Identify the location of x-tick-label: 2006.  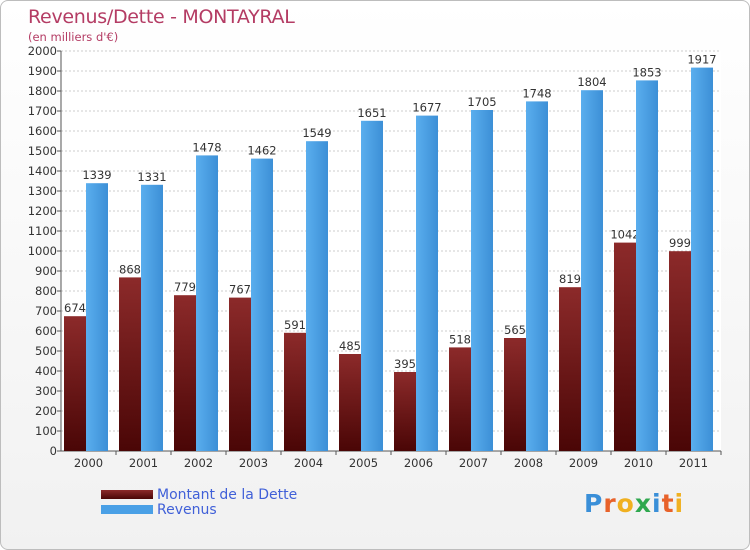
(418, 463).